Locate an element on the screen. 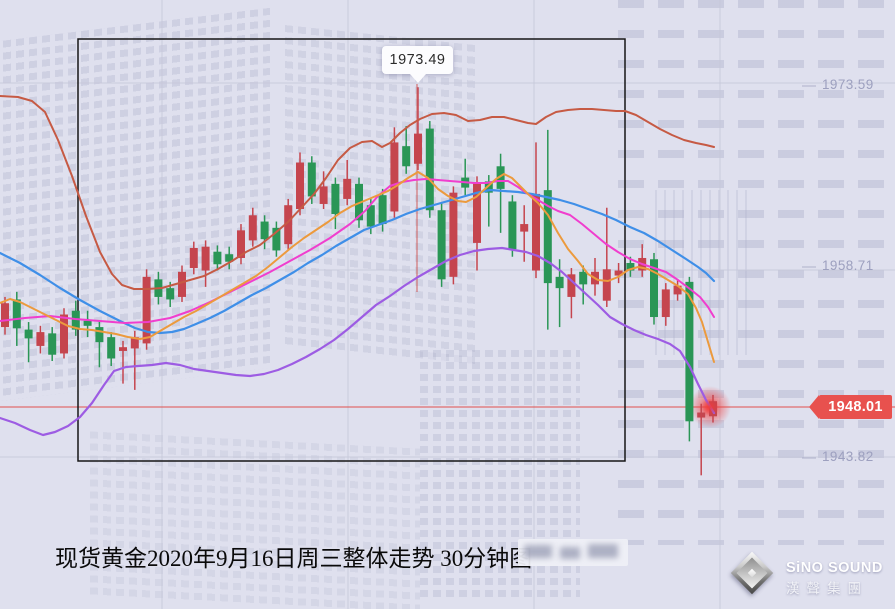  brand-logo: SiNO SOUND 漢聲集團 is located at coordinates (809, 574).